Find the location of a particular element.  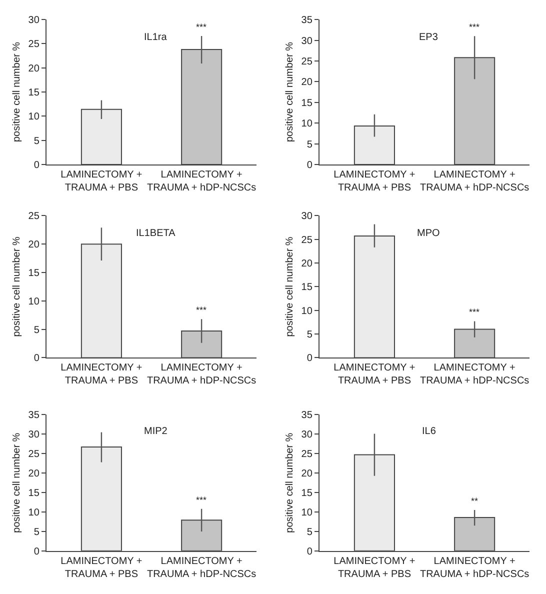

text: MIP2 is located at coordinates (156, 431).